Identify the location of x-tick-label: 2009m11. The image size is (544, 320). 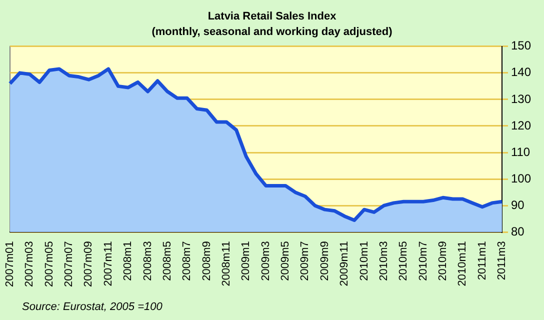
(344, 263).